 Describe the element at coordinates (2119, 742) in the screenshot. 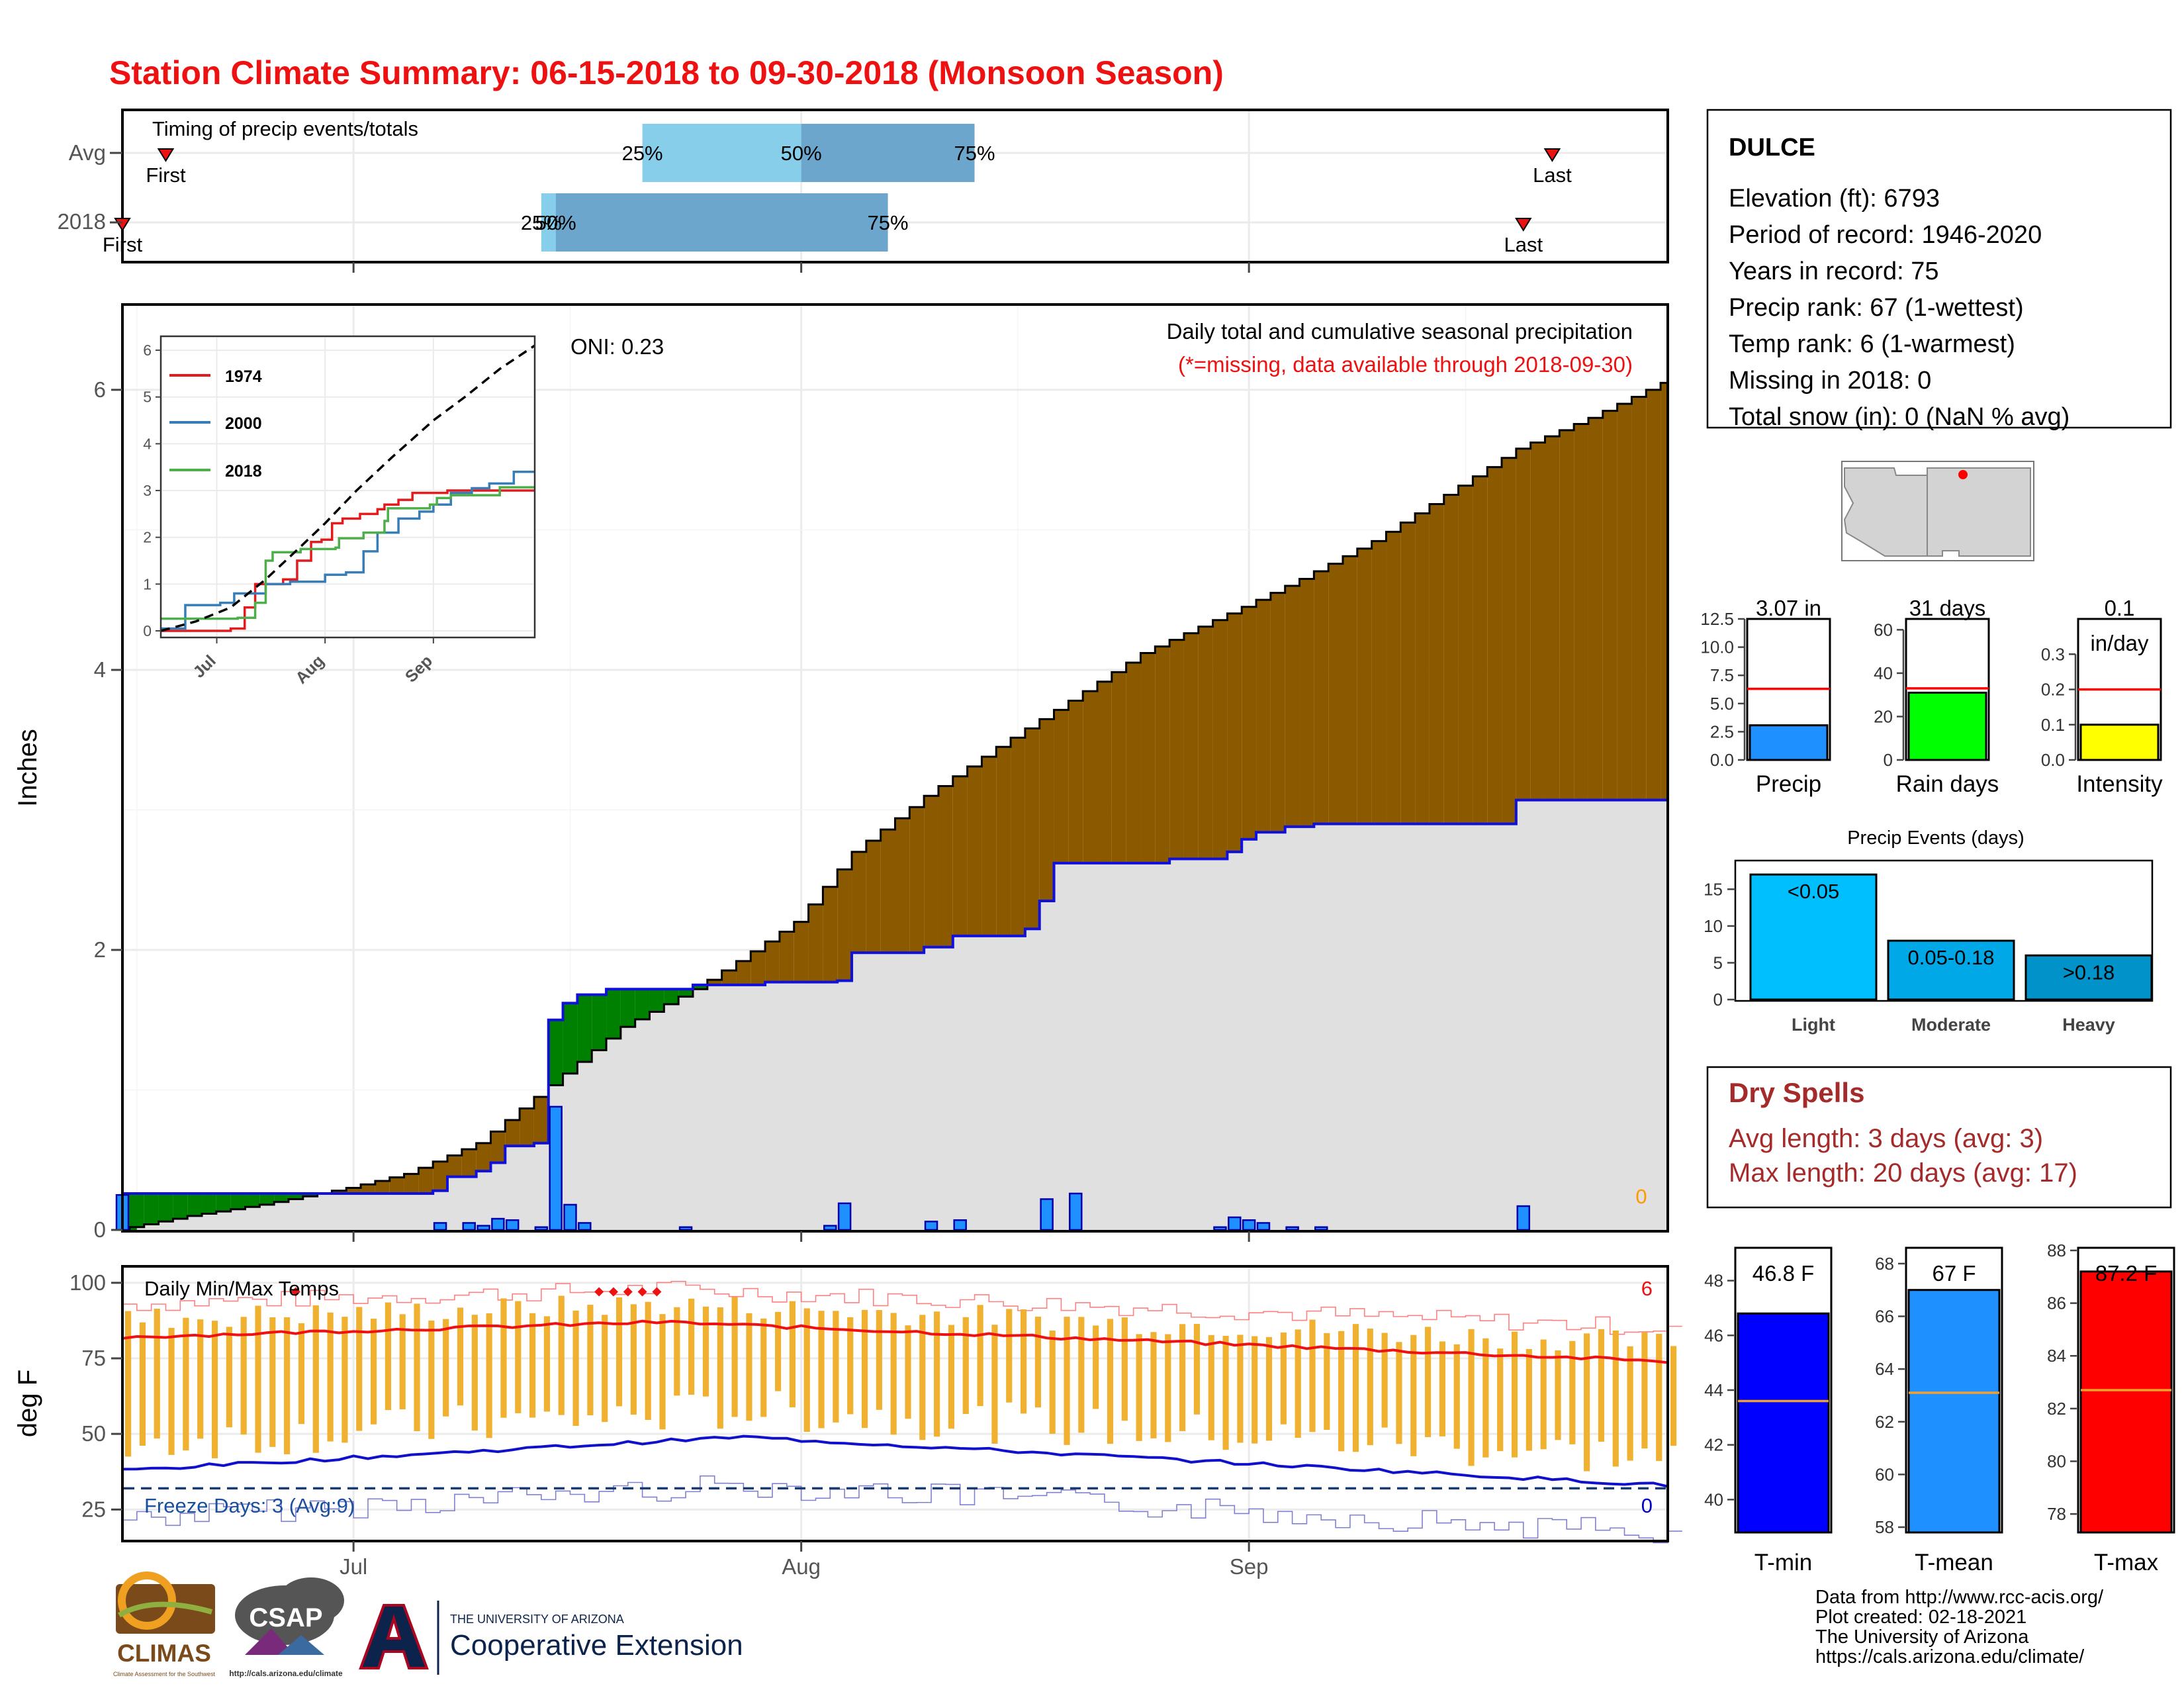

I see `summary-bar-intensity` at that location.